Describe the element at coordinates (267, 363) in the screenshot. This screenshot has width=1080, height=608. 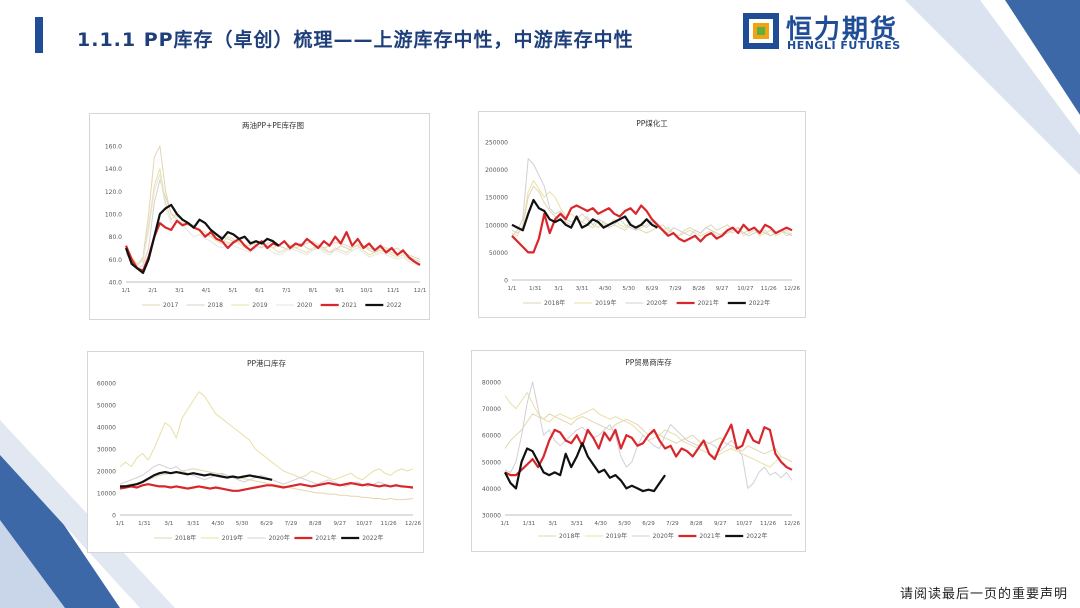
I see `chart-title: PP港口库存` at that location.